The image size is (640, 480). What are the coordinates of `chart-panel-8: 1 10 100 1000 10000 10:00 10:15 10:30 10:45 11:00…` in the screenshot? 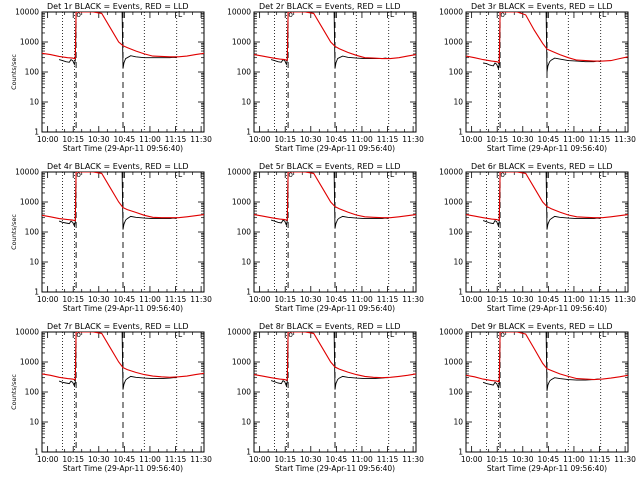 It's located at (325, 397).